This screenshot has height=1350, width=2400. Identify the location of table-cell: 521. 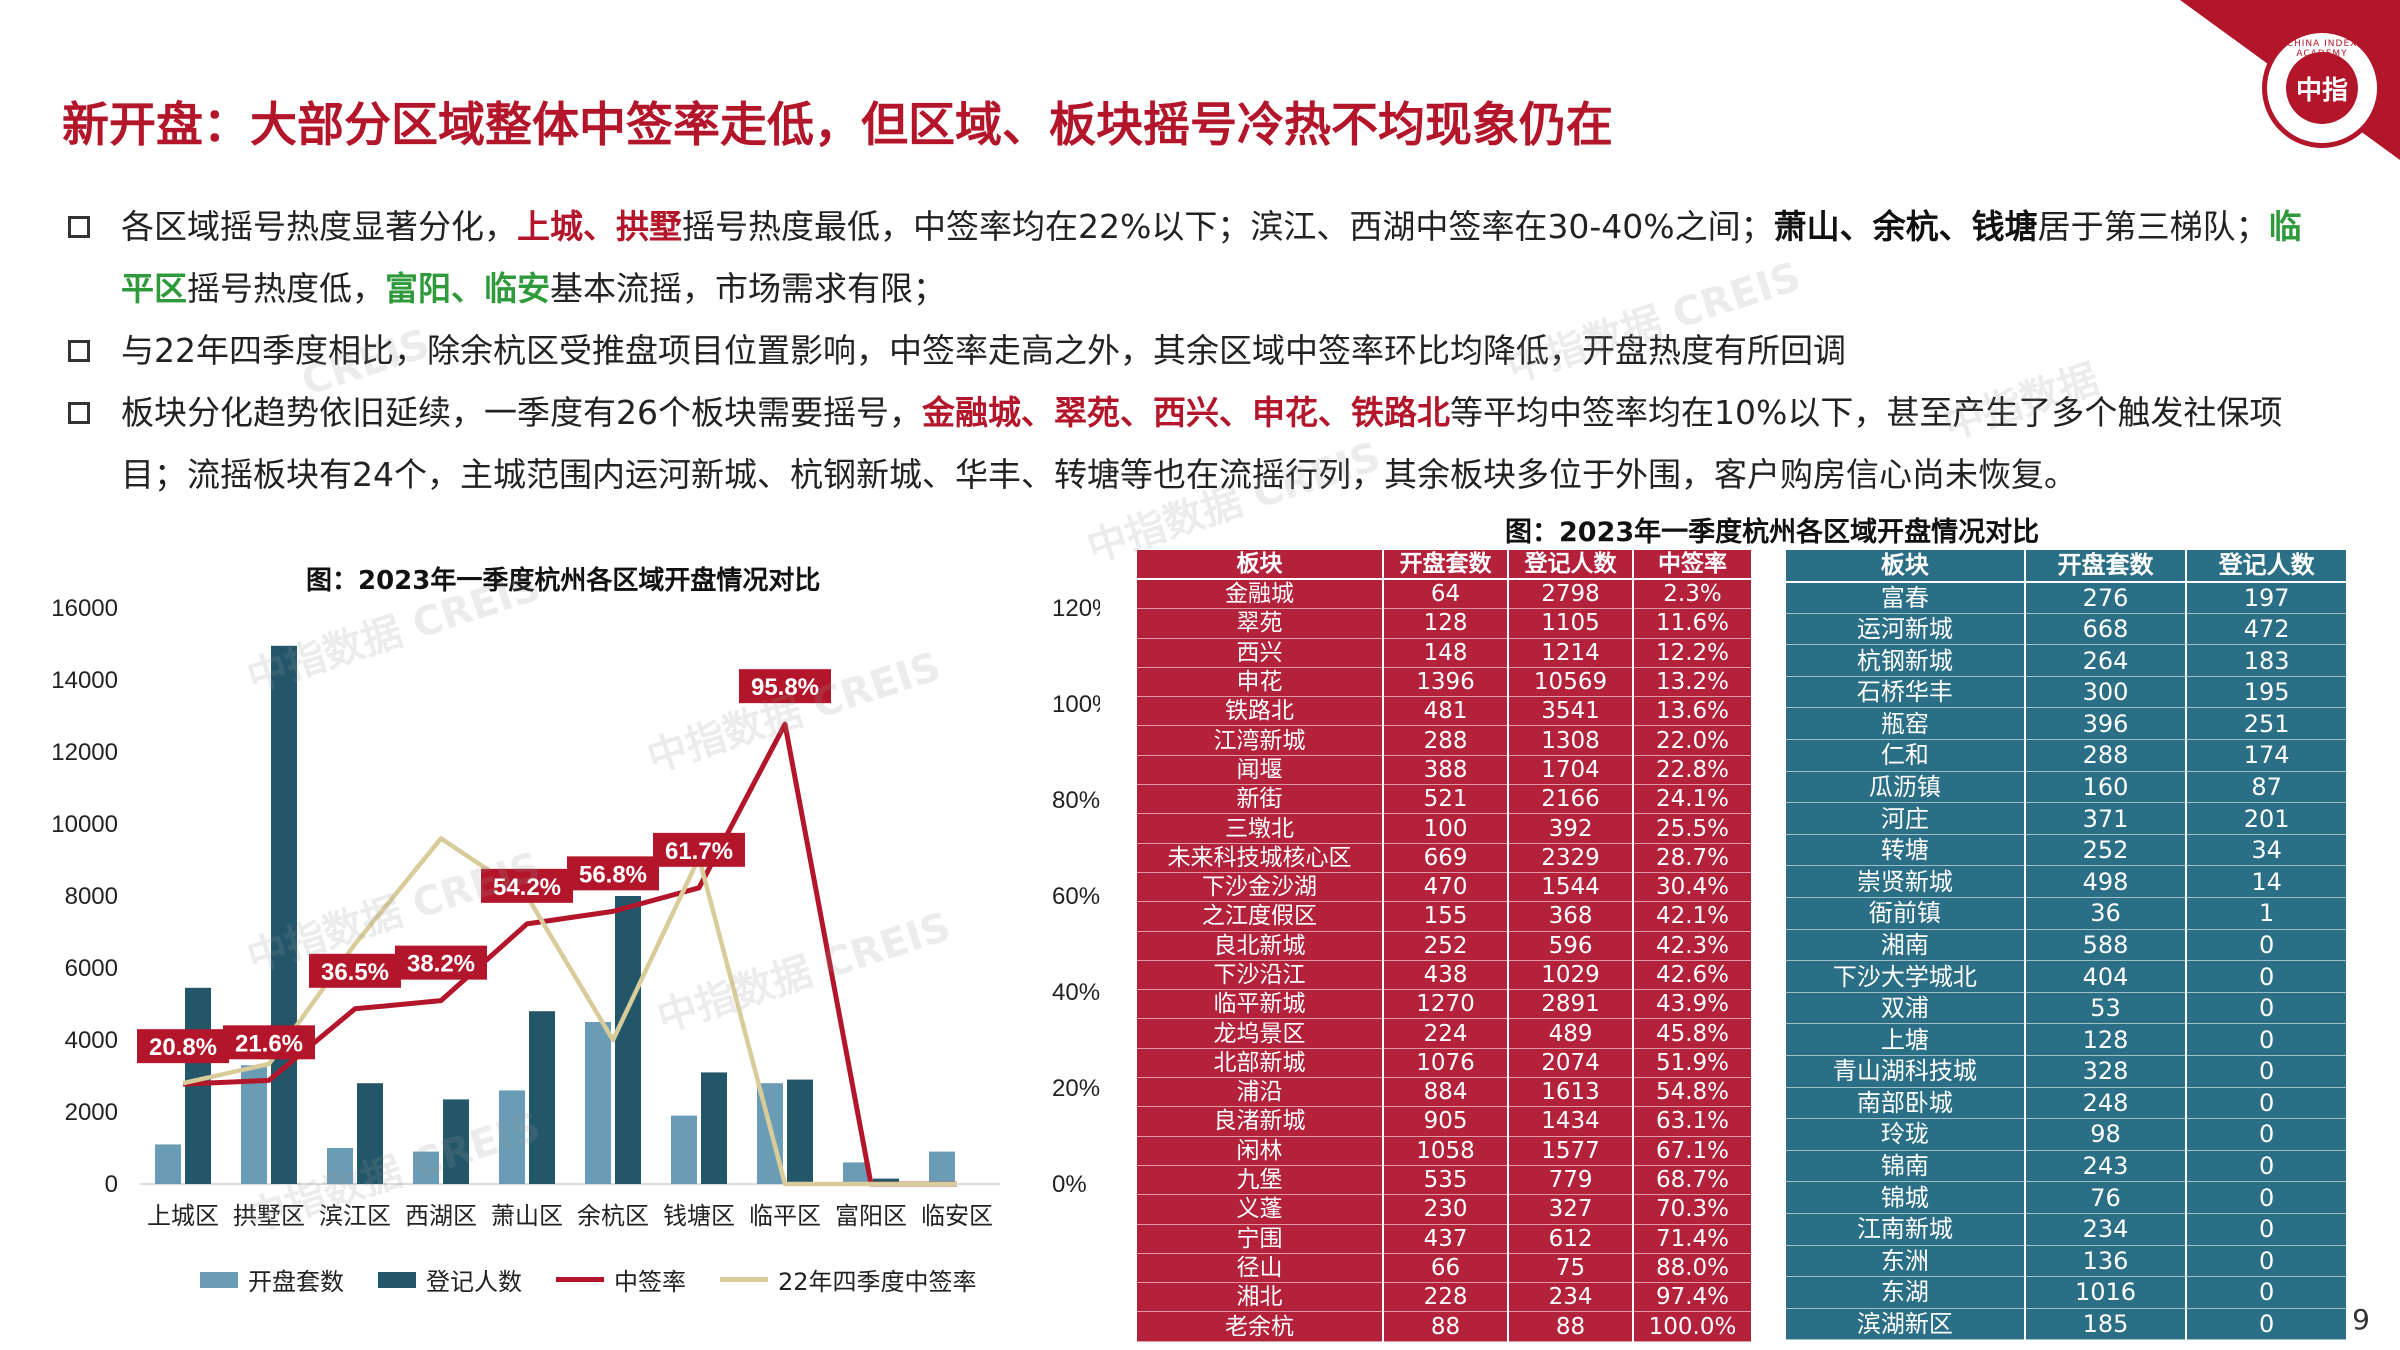
(1445, 799).